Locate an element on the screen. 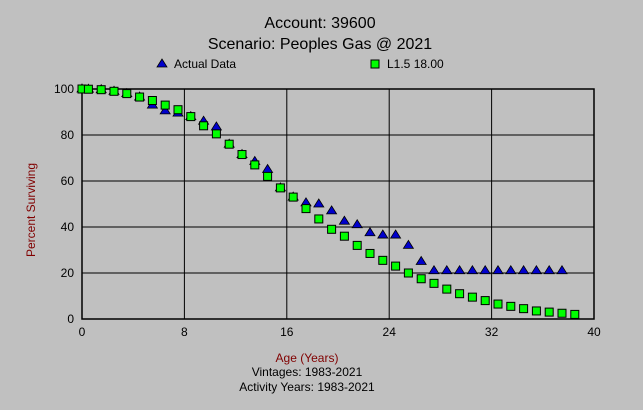 This screenshot has height=410, width=643. y-tick-label: 80 is located at coordinates (68, 135).